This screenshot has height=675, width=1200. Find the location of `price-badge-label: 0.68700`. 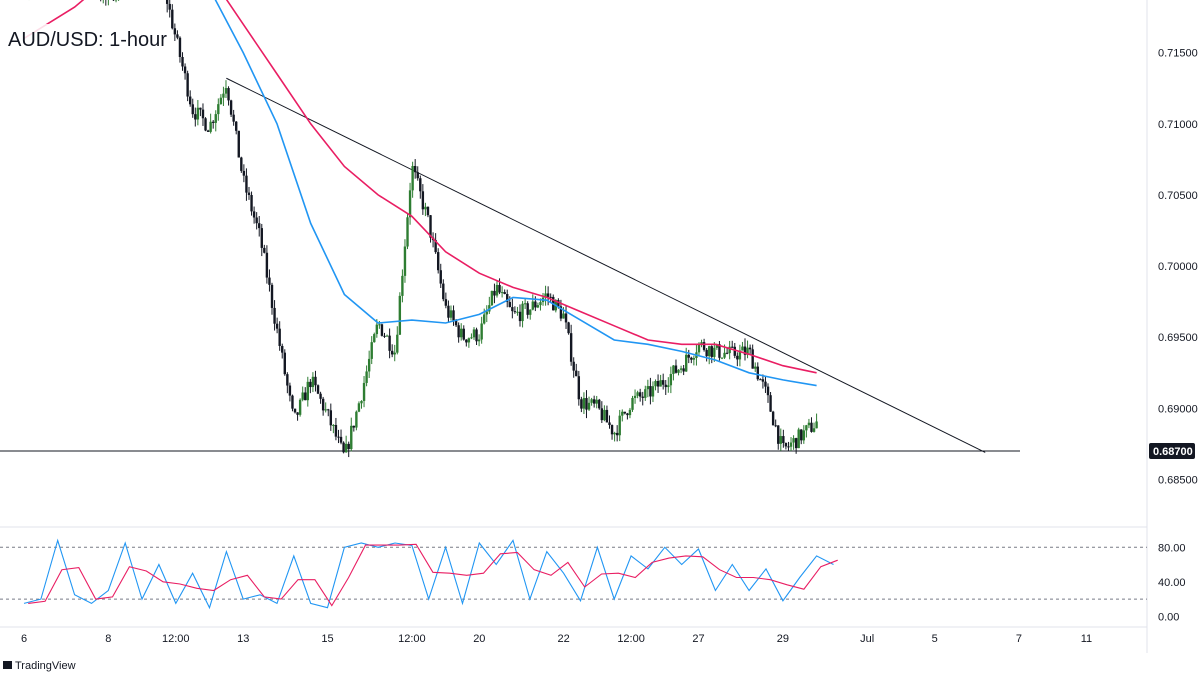

price-badge-label: 0.68700 is located at coordinates (1173, 452).